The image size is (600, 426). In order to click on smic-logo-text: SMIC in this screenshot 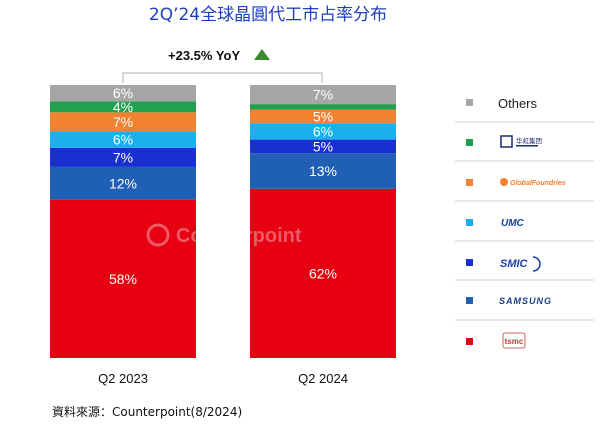, I will do `click(514, 264)`.